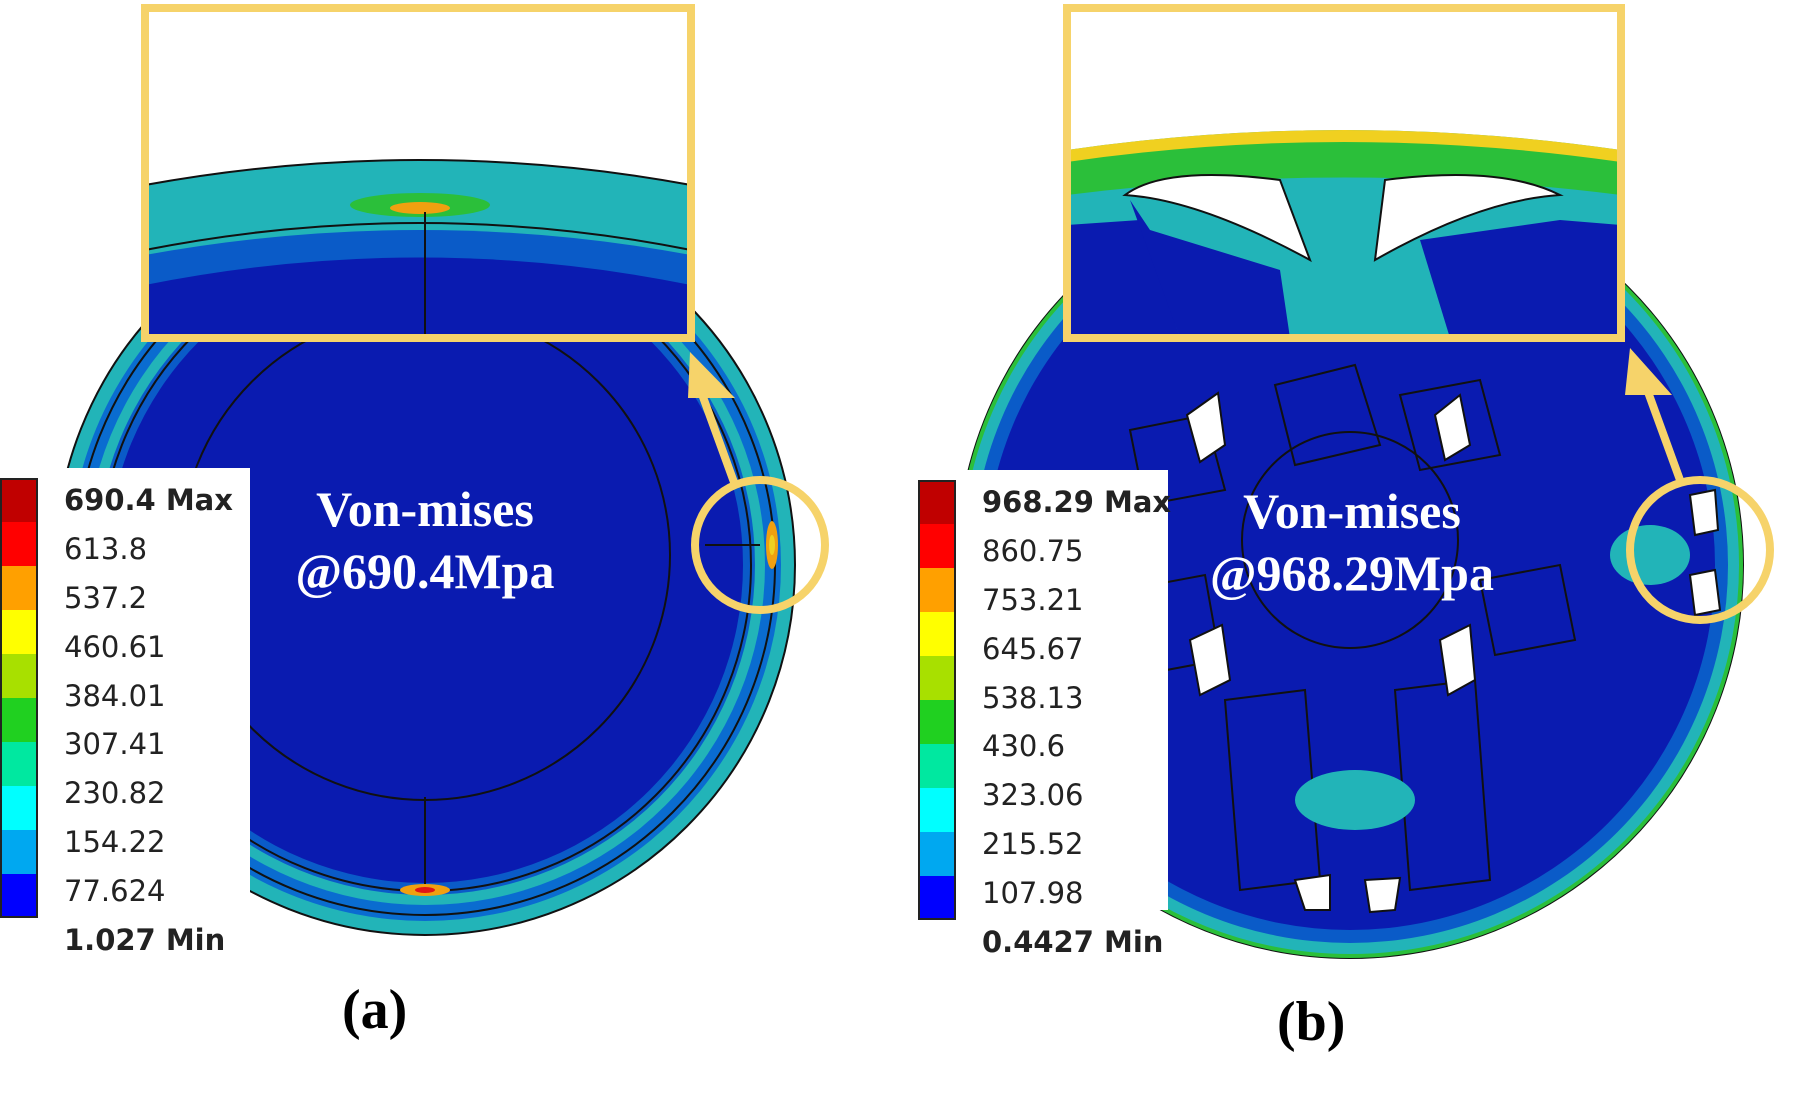  What do you see at coordinates (1352, 511) in the screenshot?
I see `panel-b-title-line1: Von-mises` at bounding box center [1352, 511].